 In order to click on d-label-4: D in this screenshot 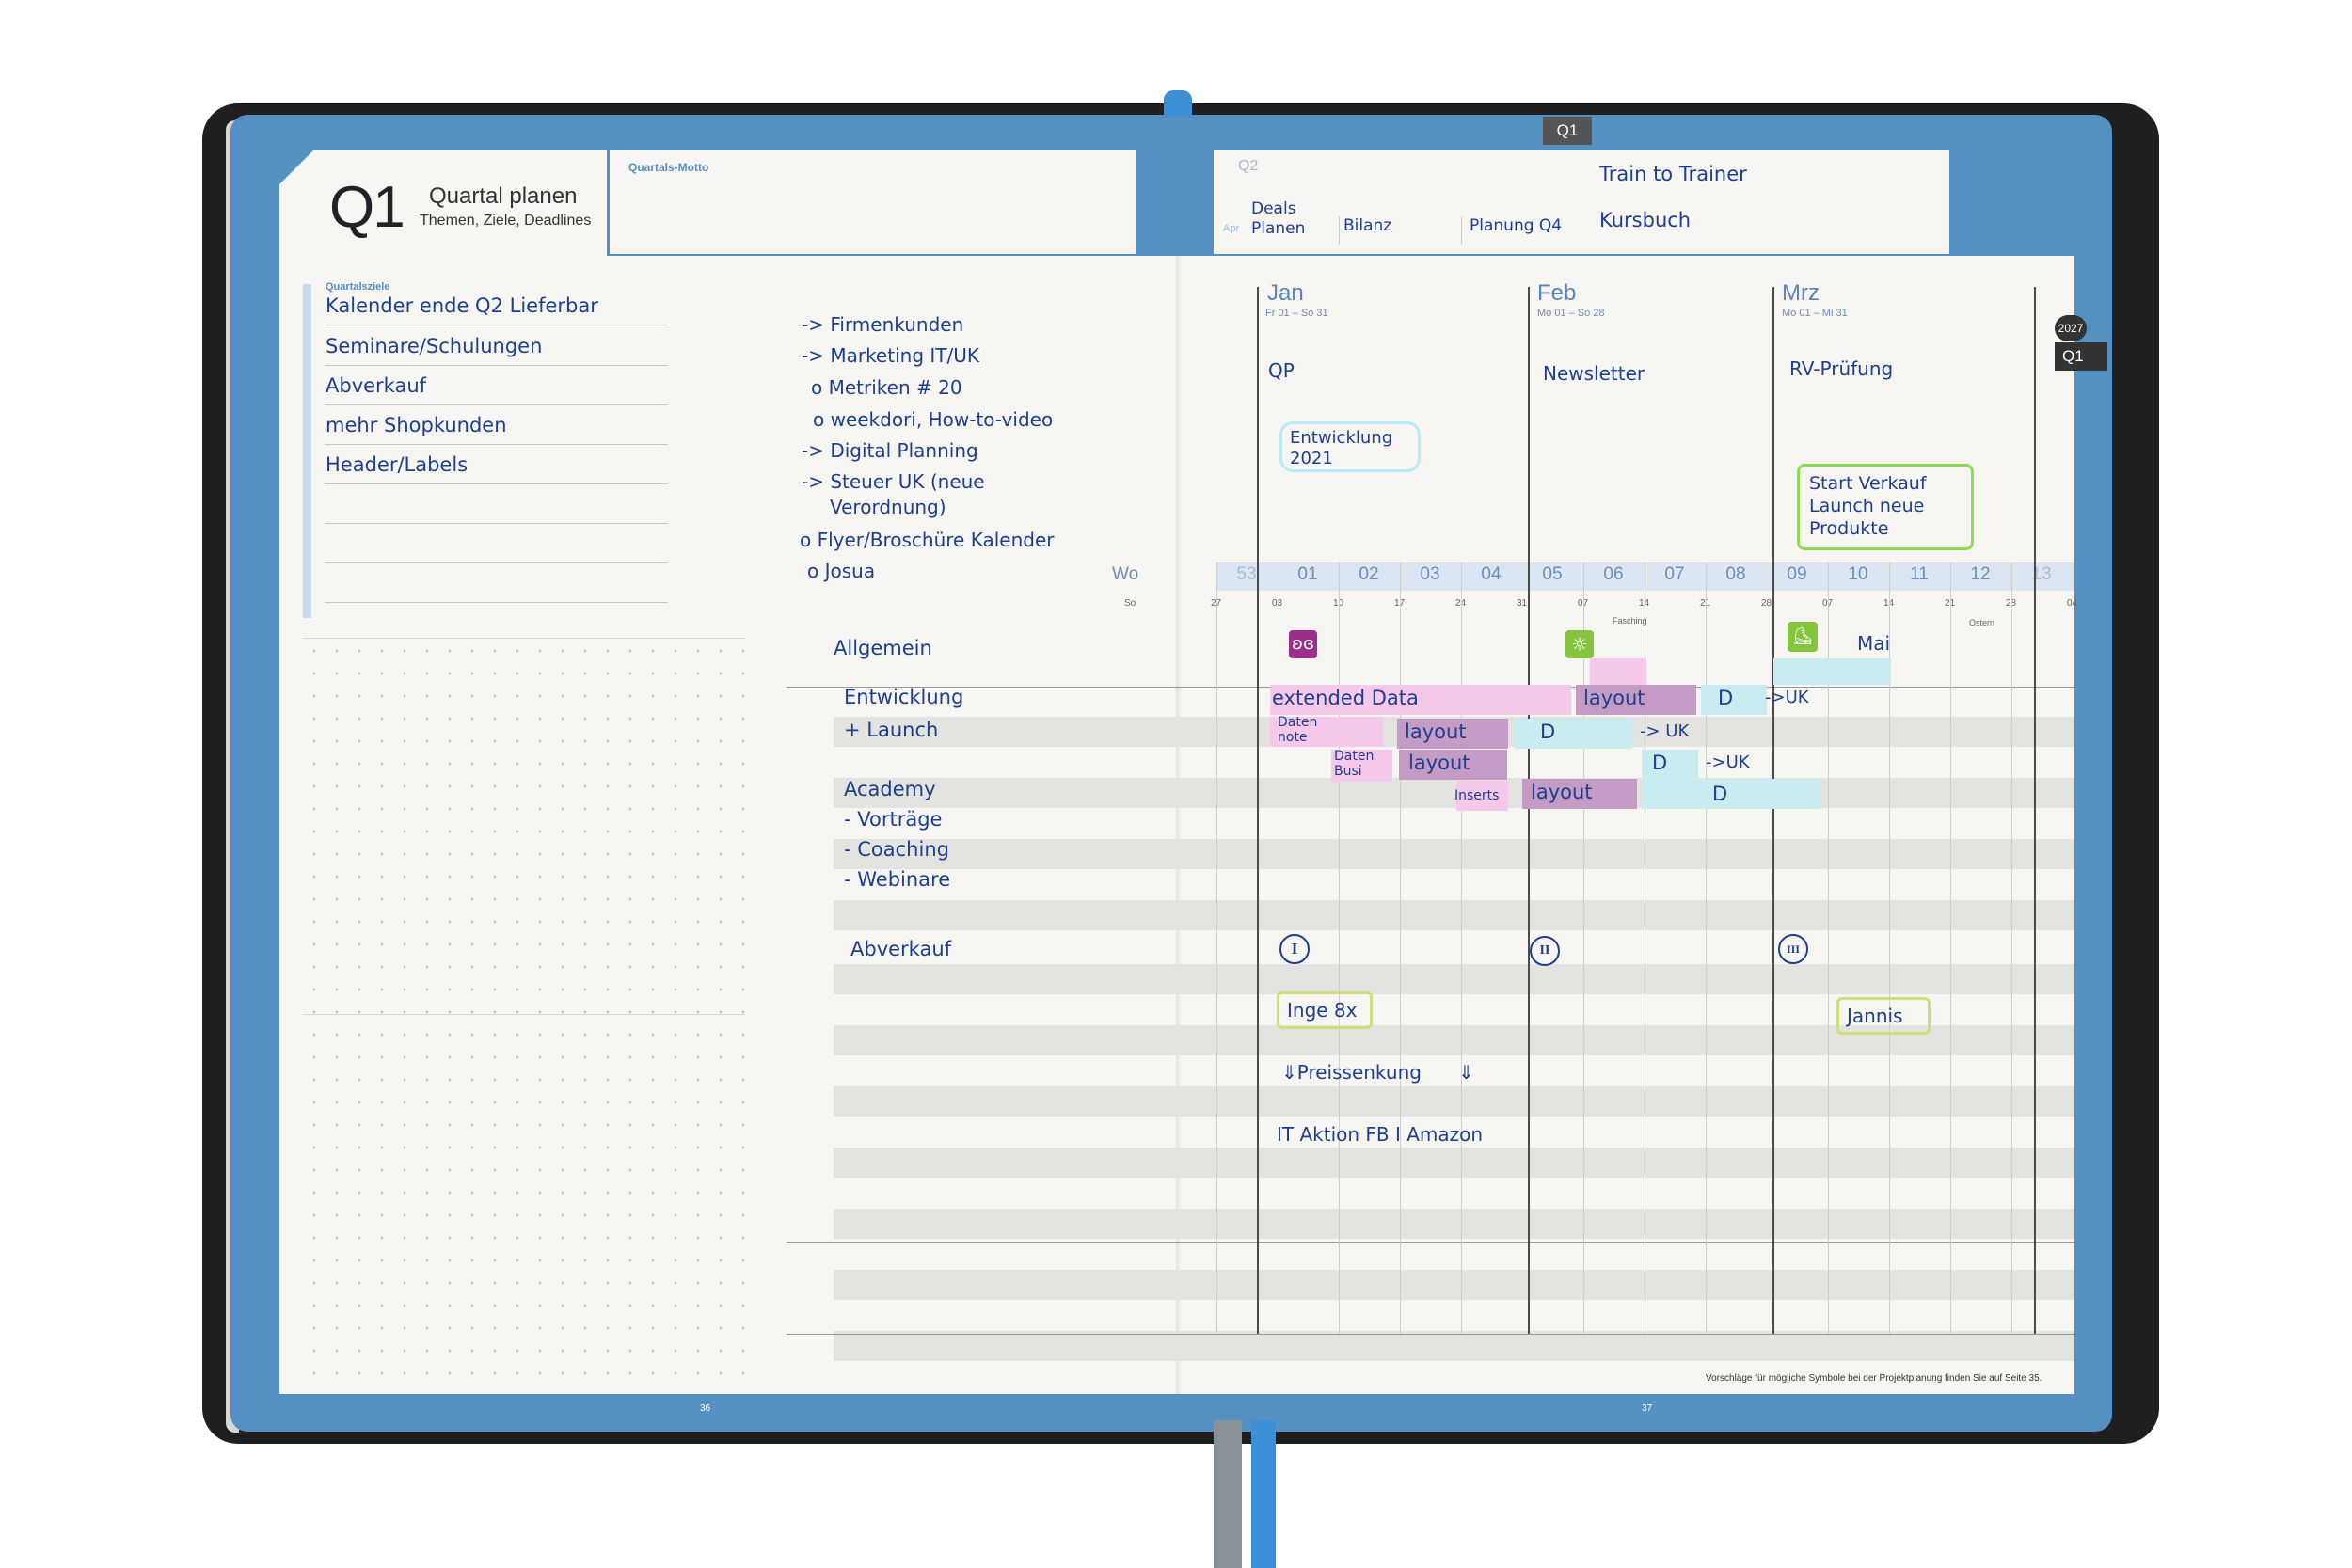, I will do `click(1720, 794)`.